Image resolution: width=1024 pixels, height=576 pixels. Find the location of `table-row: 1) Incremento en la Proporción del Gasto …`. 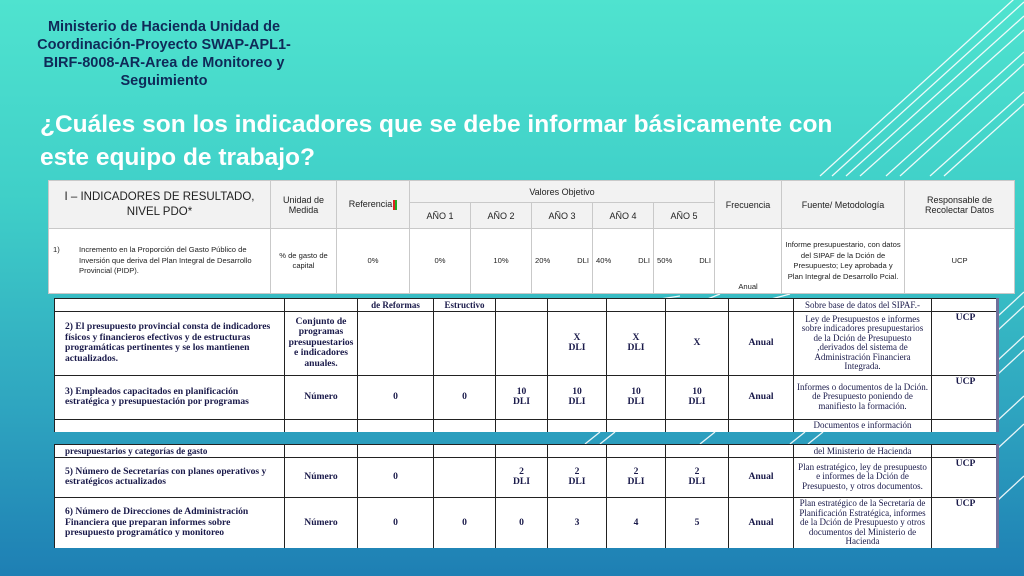

table-row: 1) Incremento en la Proporción del Gasto … is located at coordinates (532, 261).